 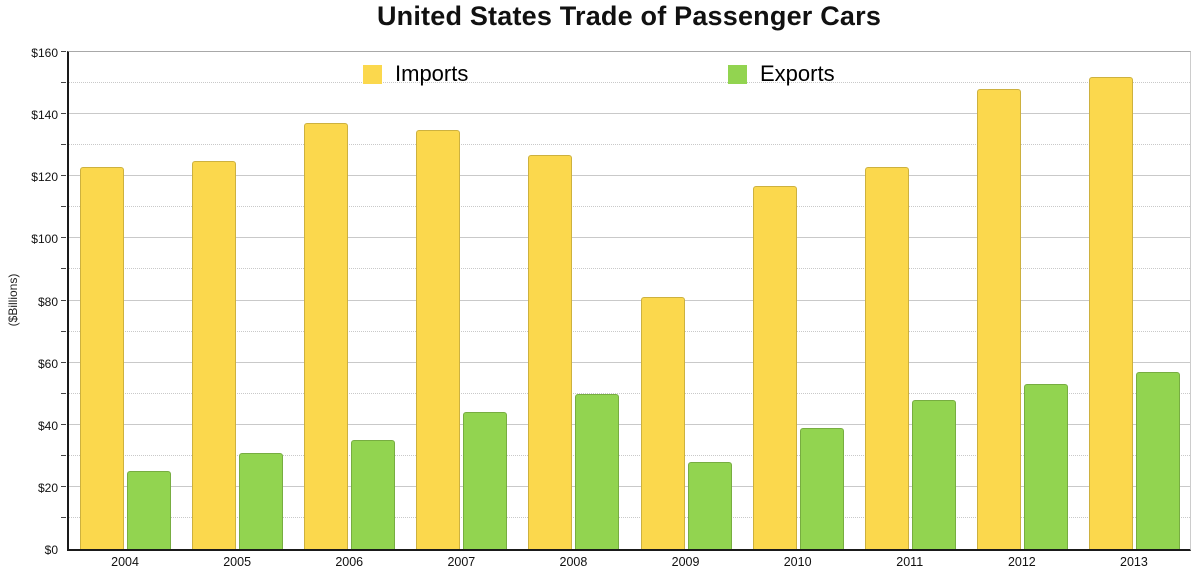 What do you see at coordinates (47, 363) in the screenshot?
I see `y-tick-label-60: $60` at bounding box center [47, 363].